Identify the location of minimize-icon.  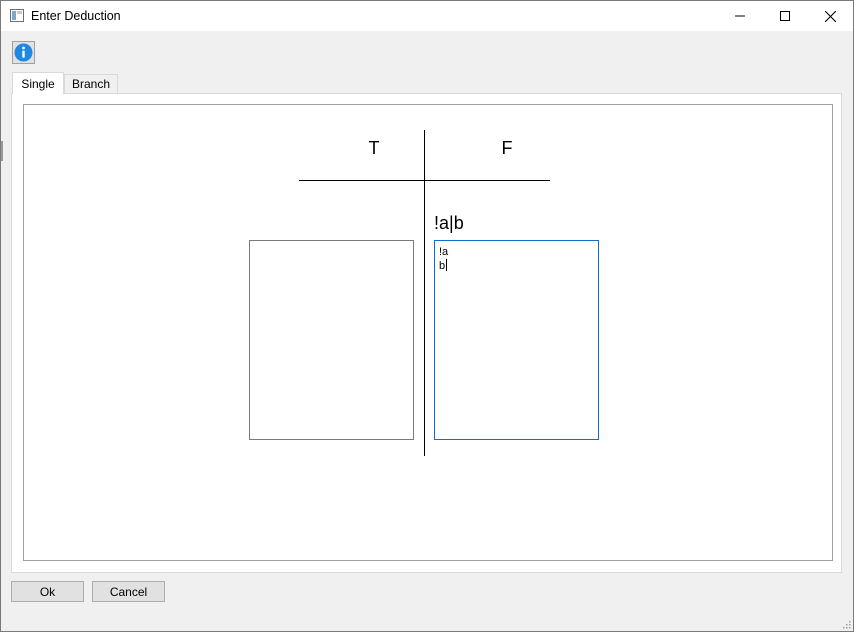
(740, 16).